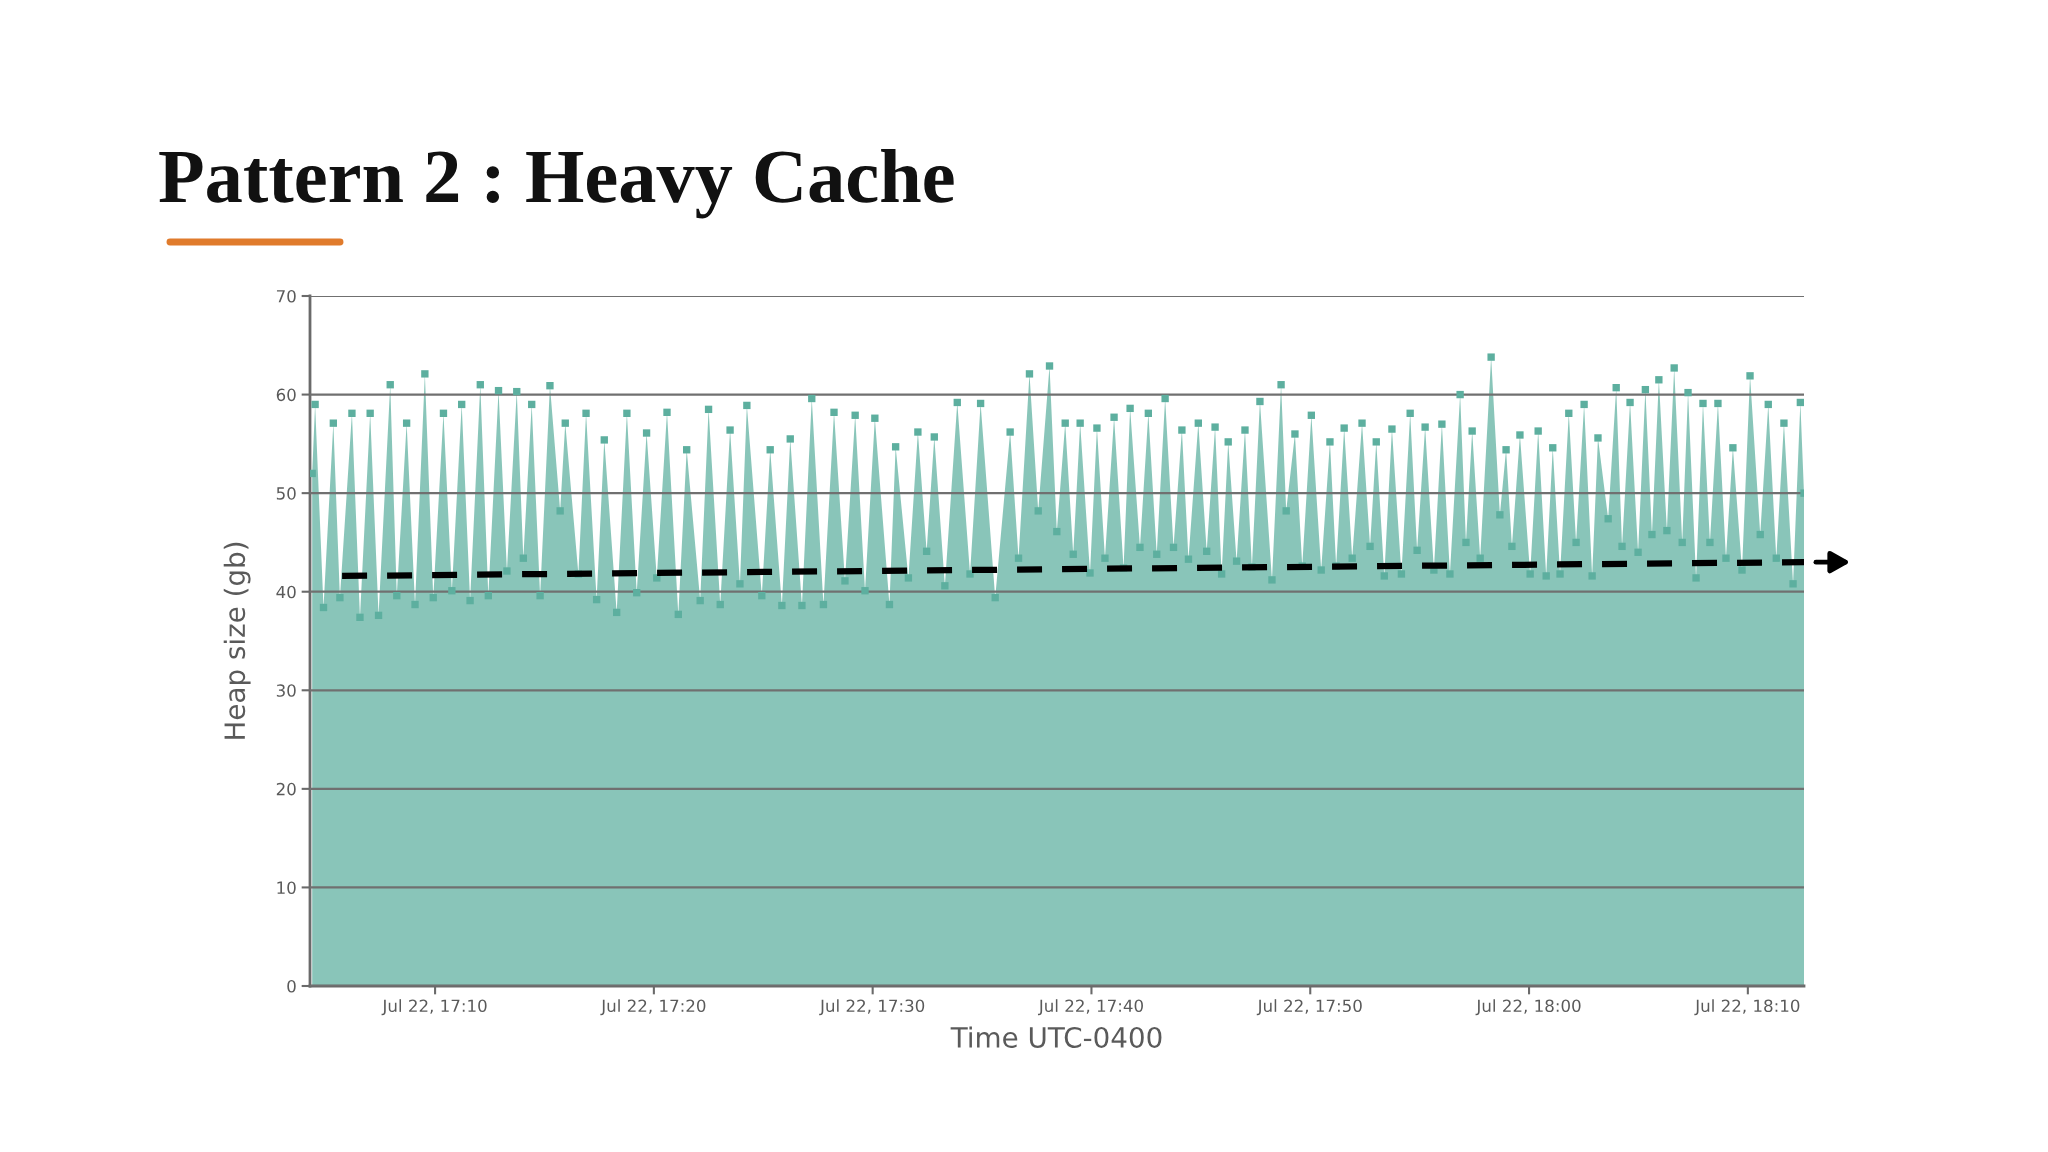  I want to click on x-tick-label: Jul 22, 18:00, so click(1528, 1007).